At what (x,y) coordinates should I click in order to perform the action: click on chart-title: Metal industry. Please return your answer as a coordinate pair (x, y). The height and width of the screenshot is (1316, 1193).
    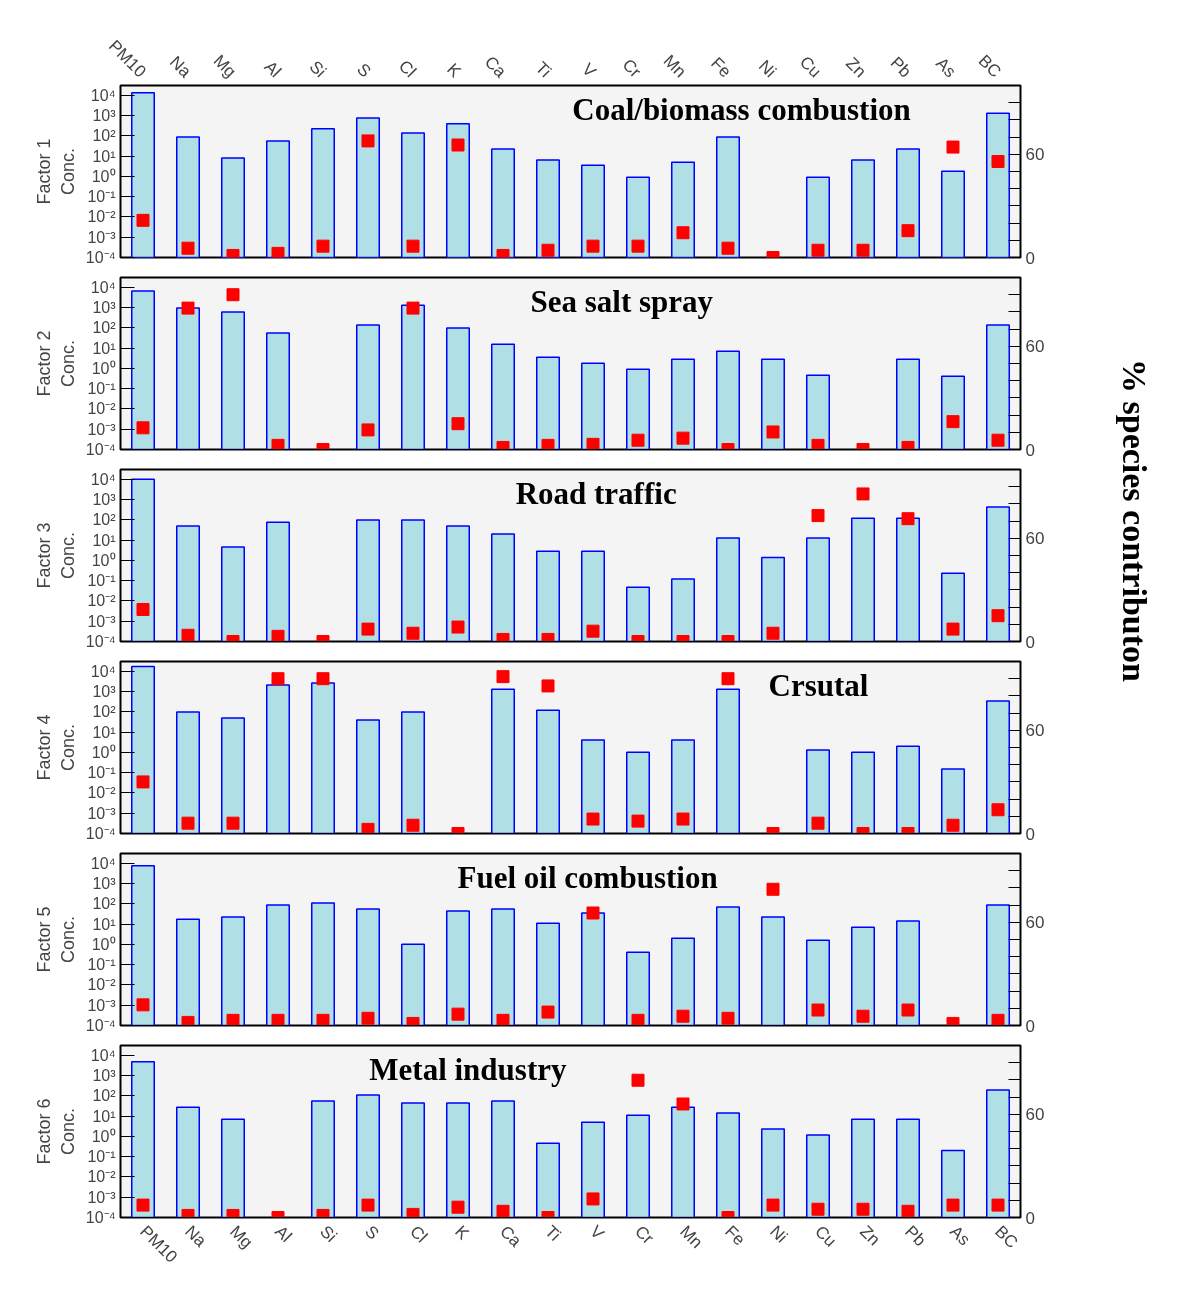
    Looking at the image, I should click on (468, 1069).